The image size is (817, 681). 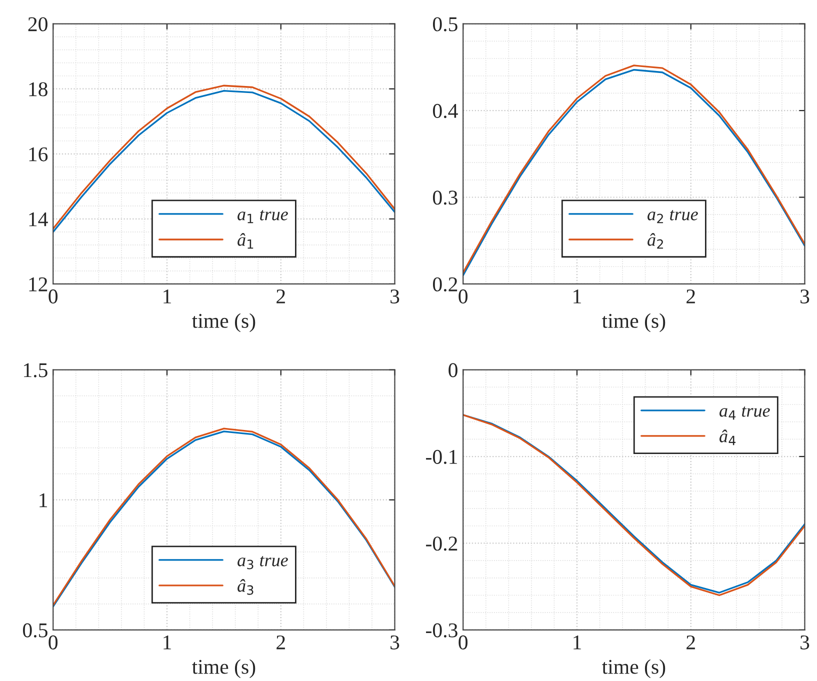 I want to click on y-tick-label: 0.4, so click(x=445, y=111).